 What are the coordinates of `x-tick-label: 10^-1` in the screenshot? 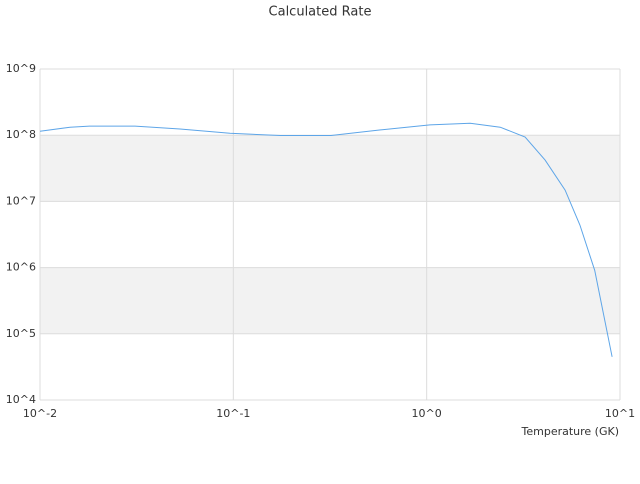 It's located at (233, 413).